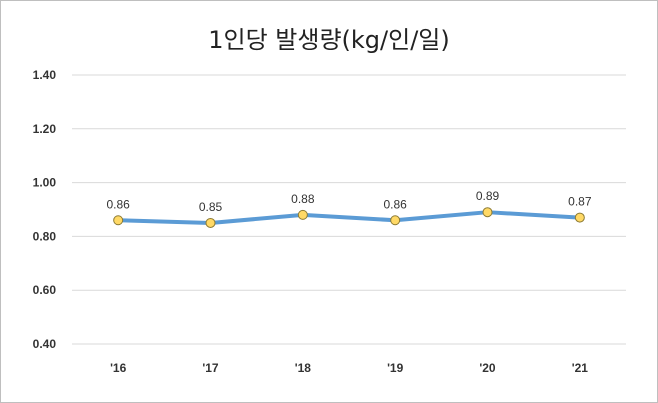 The image size is (658, 403). Describe the element at coordinates (45, 209) in the screenshot. I see `y-axis-ticks: 1.40 1.20 1.00 0.80 0.60 0.40` at that location.